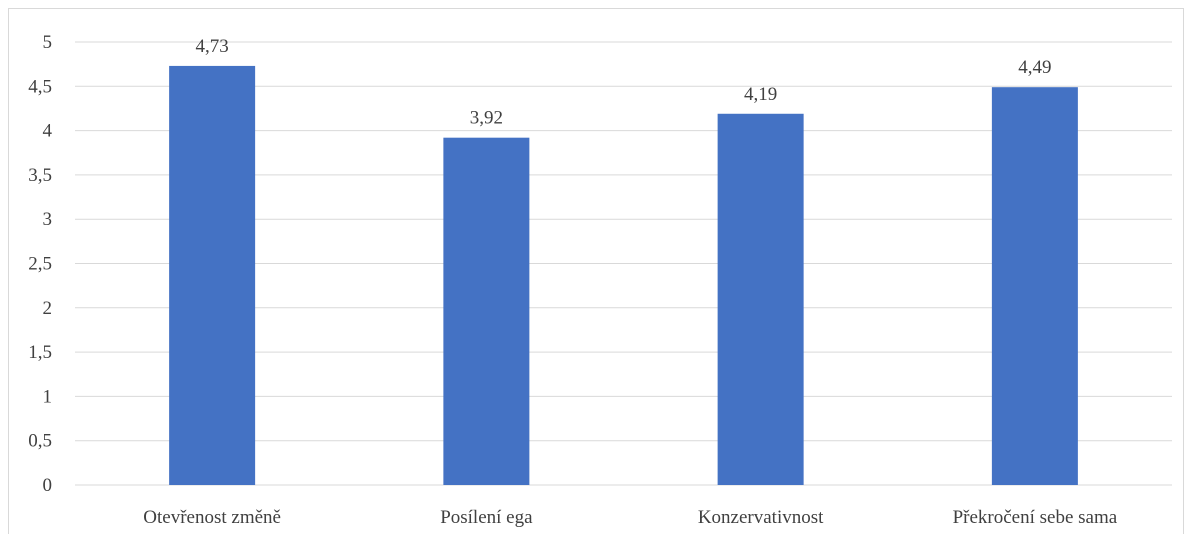 Image resolution: width=1192 pixels, height=534 pixels. I want to click on x-category-label: Konzervativnost, so click(761, 517).